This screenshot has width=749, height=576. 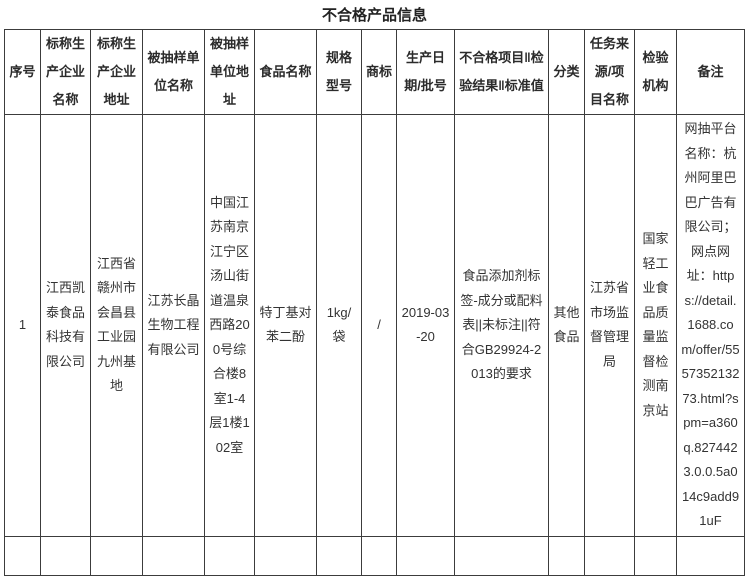 I want to click on cell-failed-item-result-standard, so click(x=501, y=555).